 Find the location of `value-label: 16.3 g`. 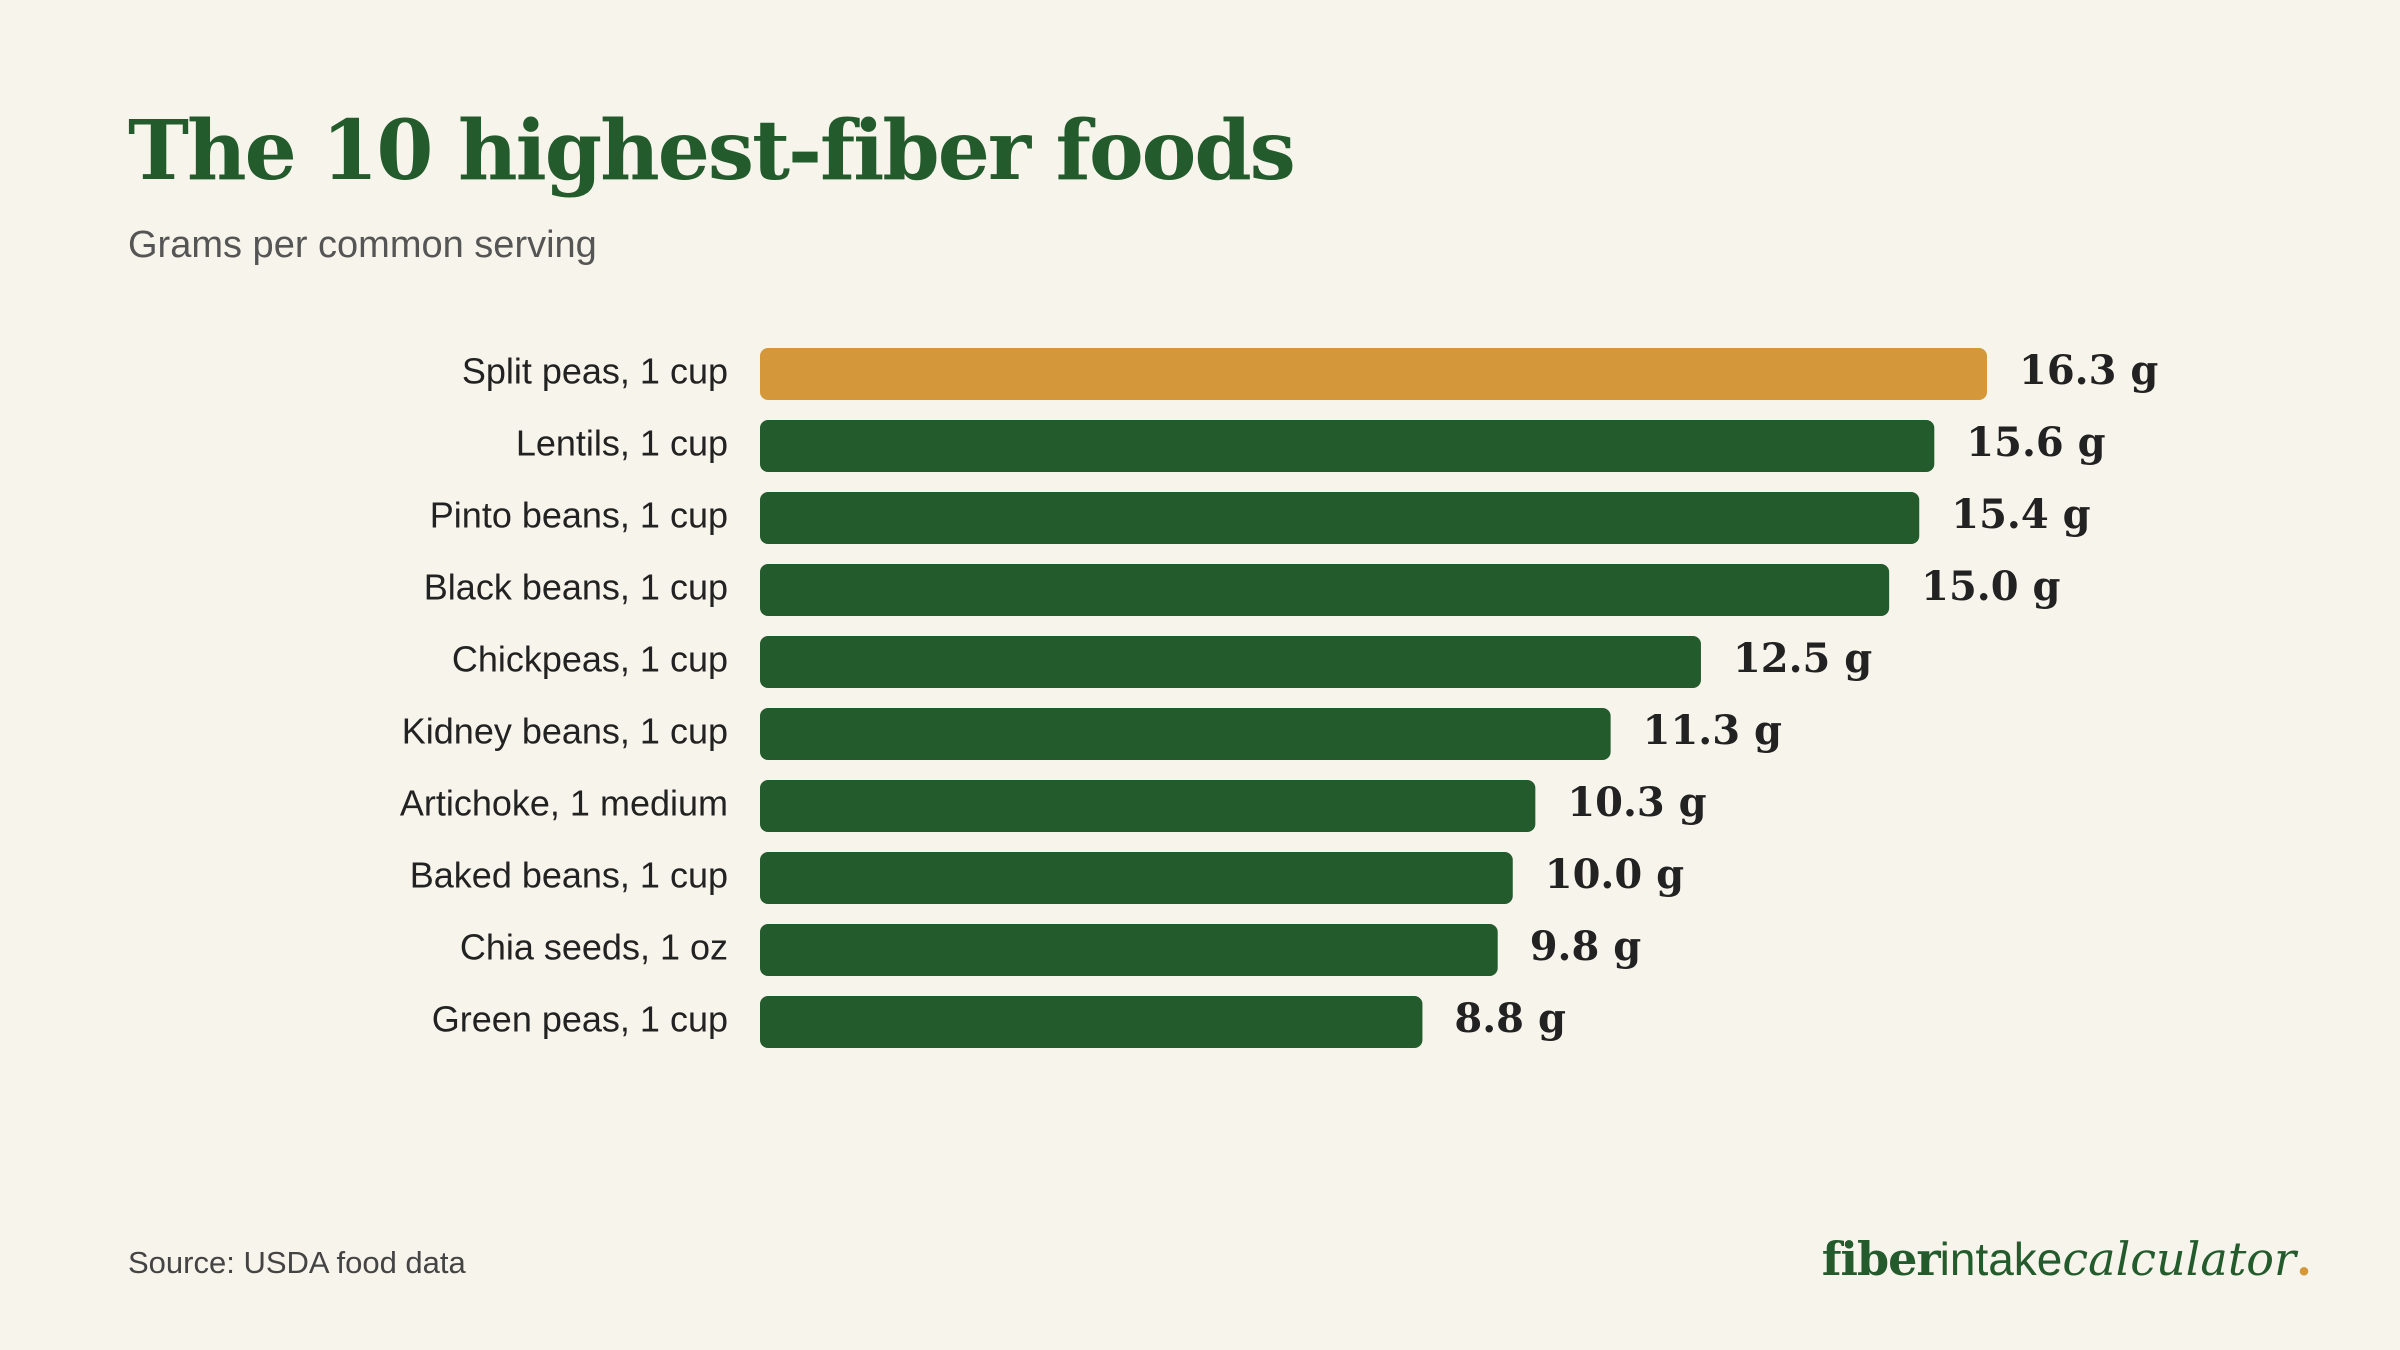

value-label: 16.3 g is located at coordinates (2088, 370).